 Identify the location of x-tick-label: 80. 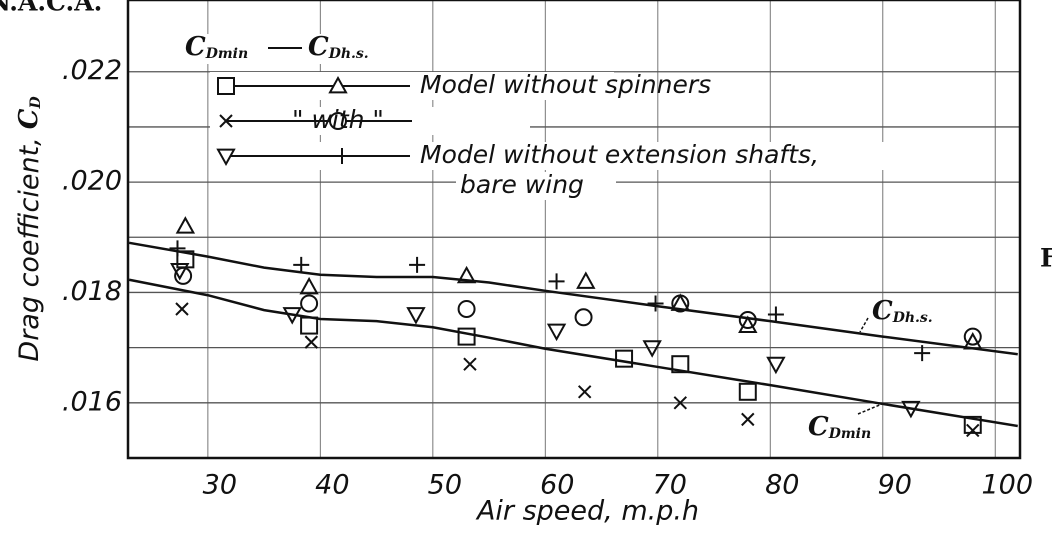
(782, 485).